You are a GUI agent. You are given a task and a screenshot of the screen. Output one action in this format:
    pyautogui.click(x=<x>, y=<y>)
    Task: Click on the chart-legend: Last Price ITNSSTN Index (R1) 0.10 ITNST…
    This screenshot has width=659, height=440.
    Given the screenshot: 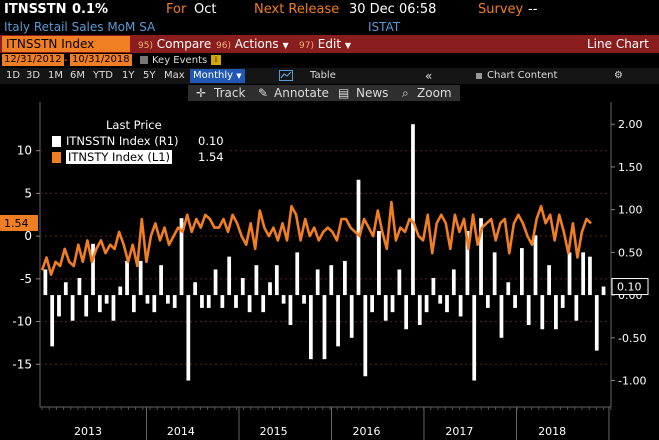 What is the action you would take?
    pyautogui.click(x=135, y=139)
    